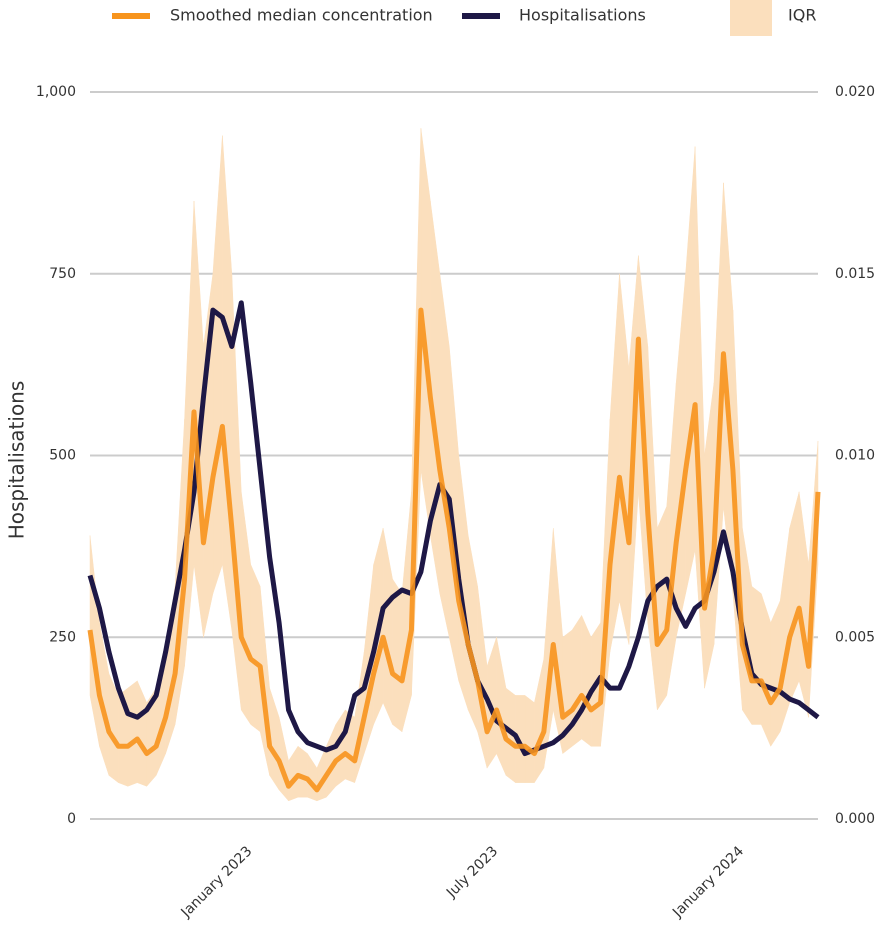  Describe the element at coordinates (708, 882) in the screenshot. I see `x-tick-label: January 2024` at that location.